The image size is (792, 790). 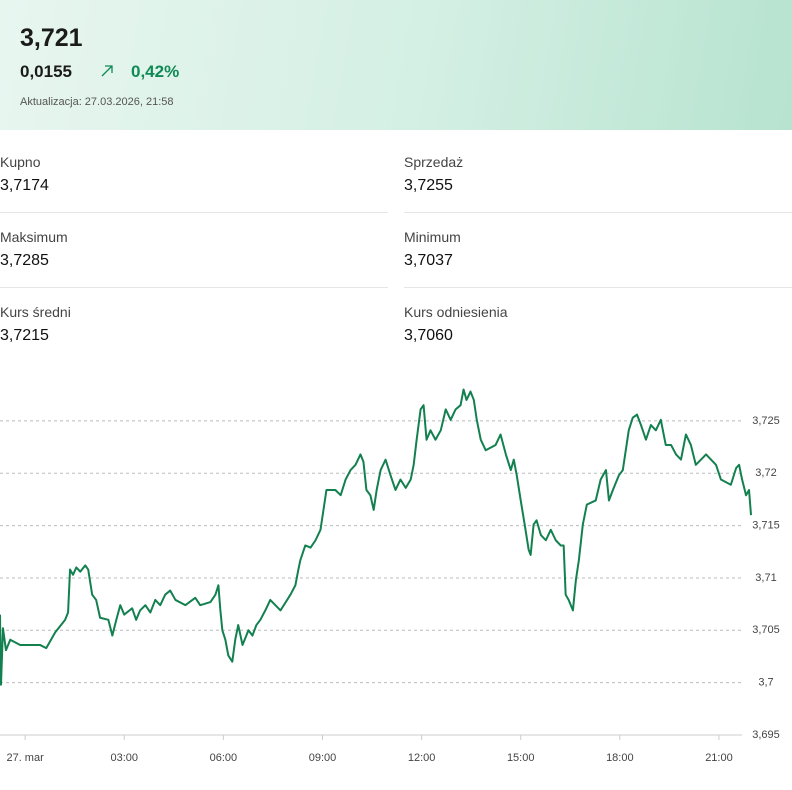 I want to click on x-tick-label: 21:00, so click(x=719, y=758).